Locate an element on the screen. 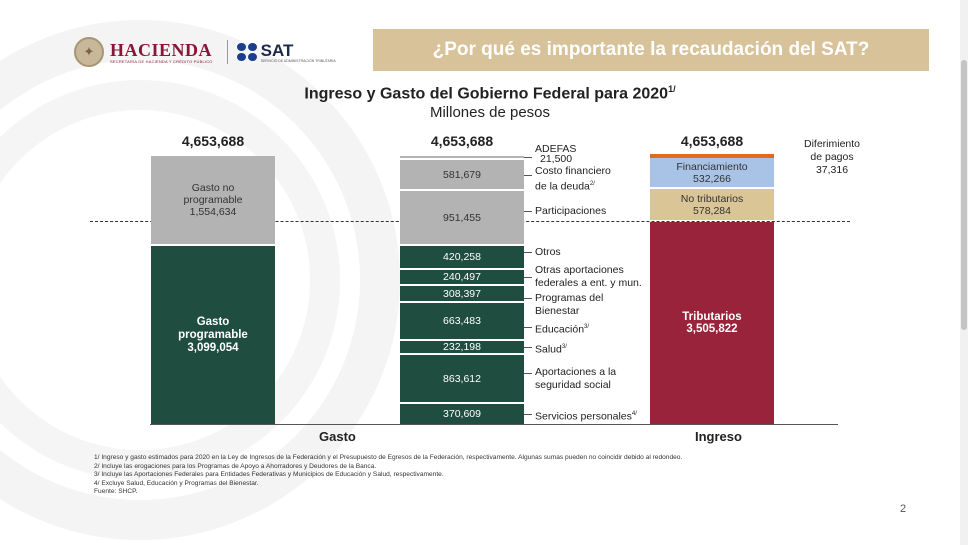 This screenshot has height=545, width=968. logo-divider is located at coordinates (227, 52).